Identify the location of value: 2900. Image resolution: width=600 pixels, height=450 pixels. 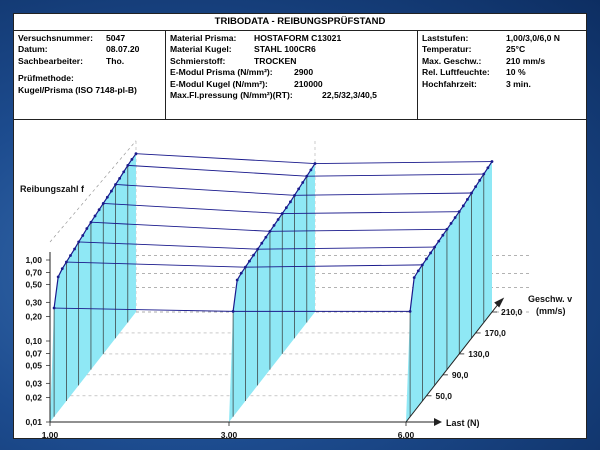
(304, 72).